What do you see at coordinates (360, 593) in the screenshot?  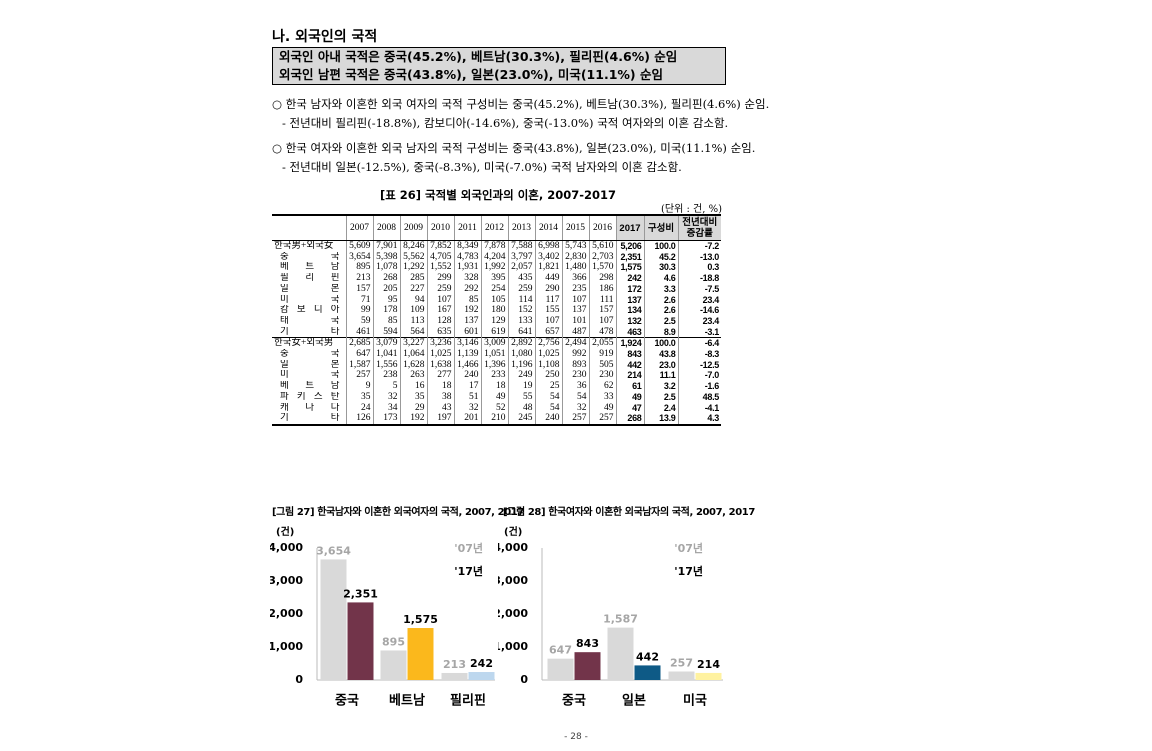 I see `value-label: 2,351` at bounding box center [360, 593].